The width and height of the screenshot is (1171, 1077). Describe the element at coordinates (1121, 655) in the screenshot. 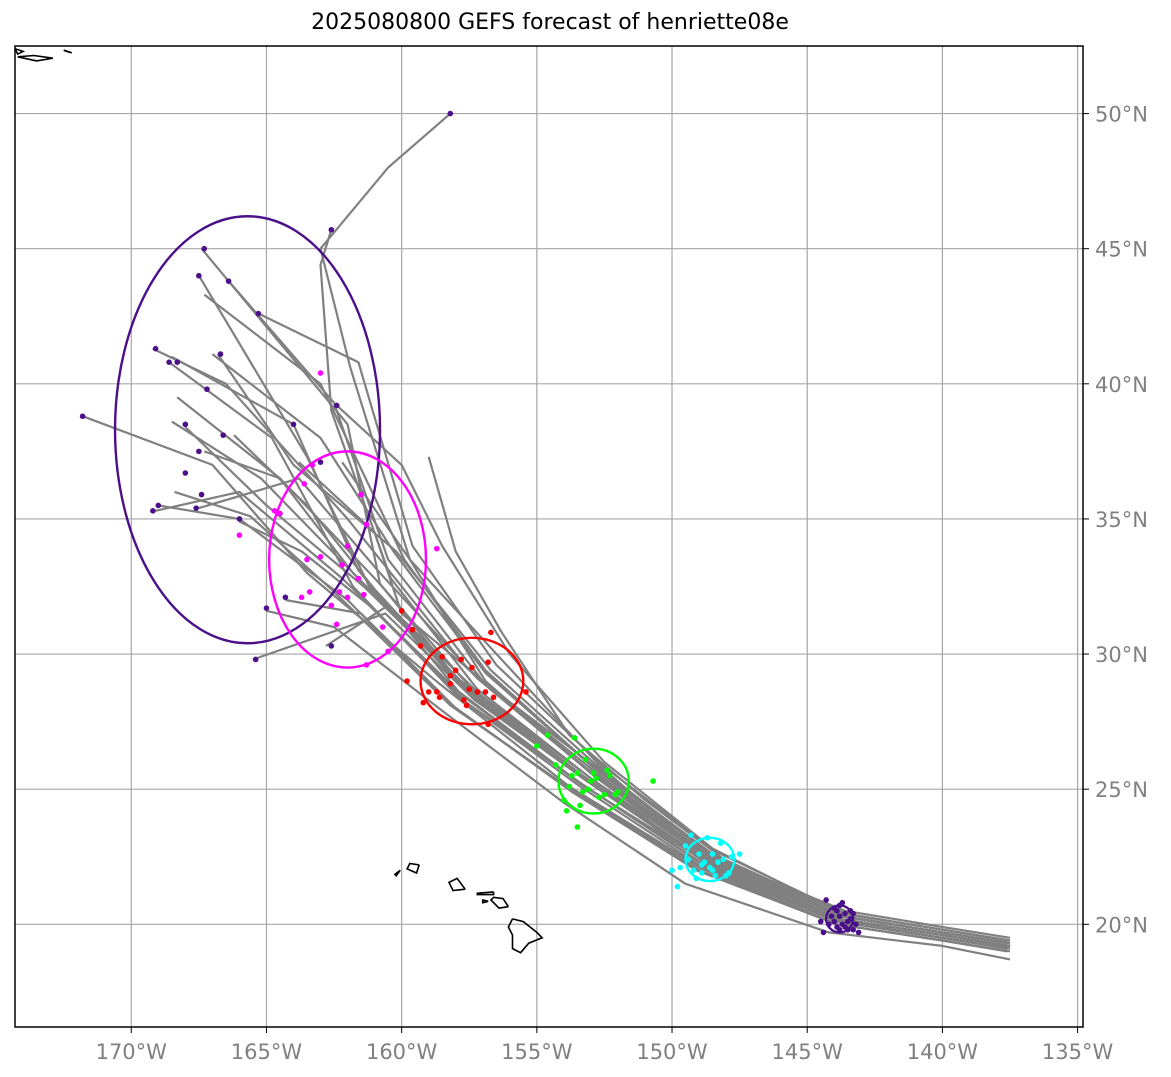

I see `lat-tick-label: 30°N` at that location.